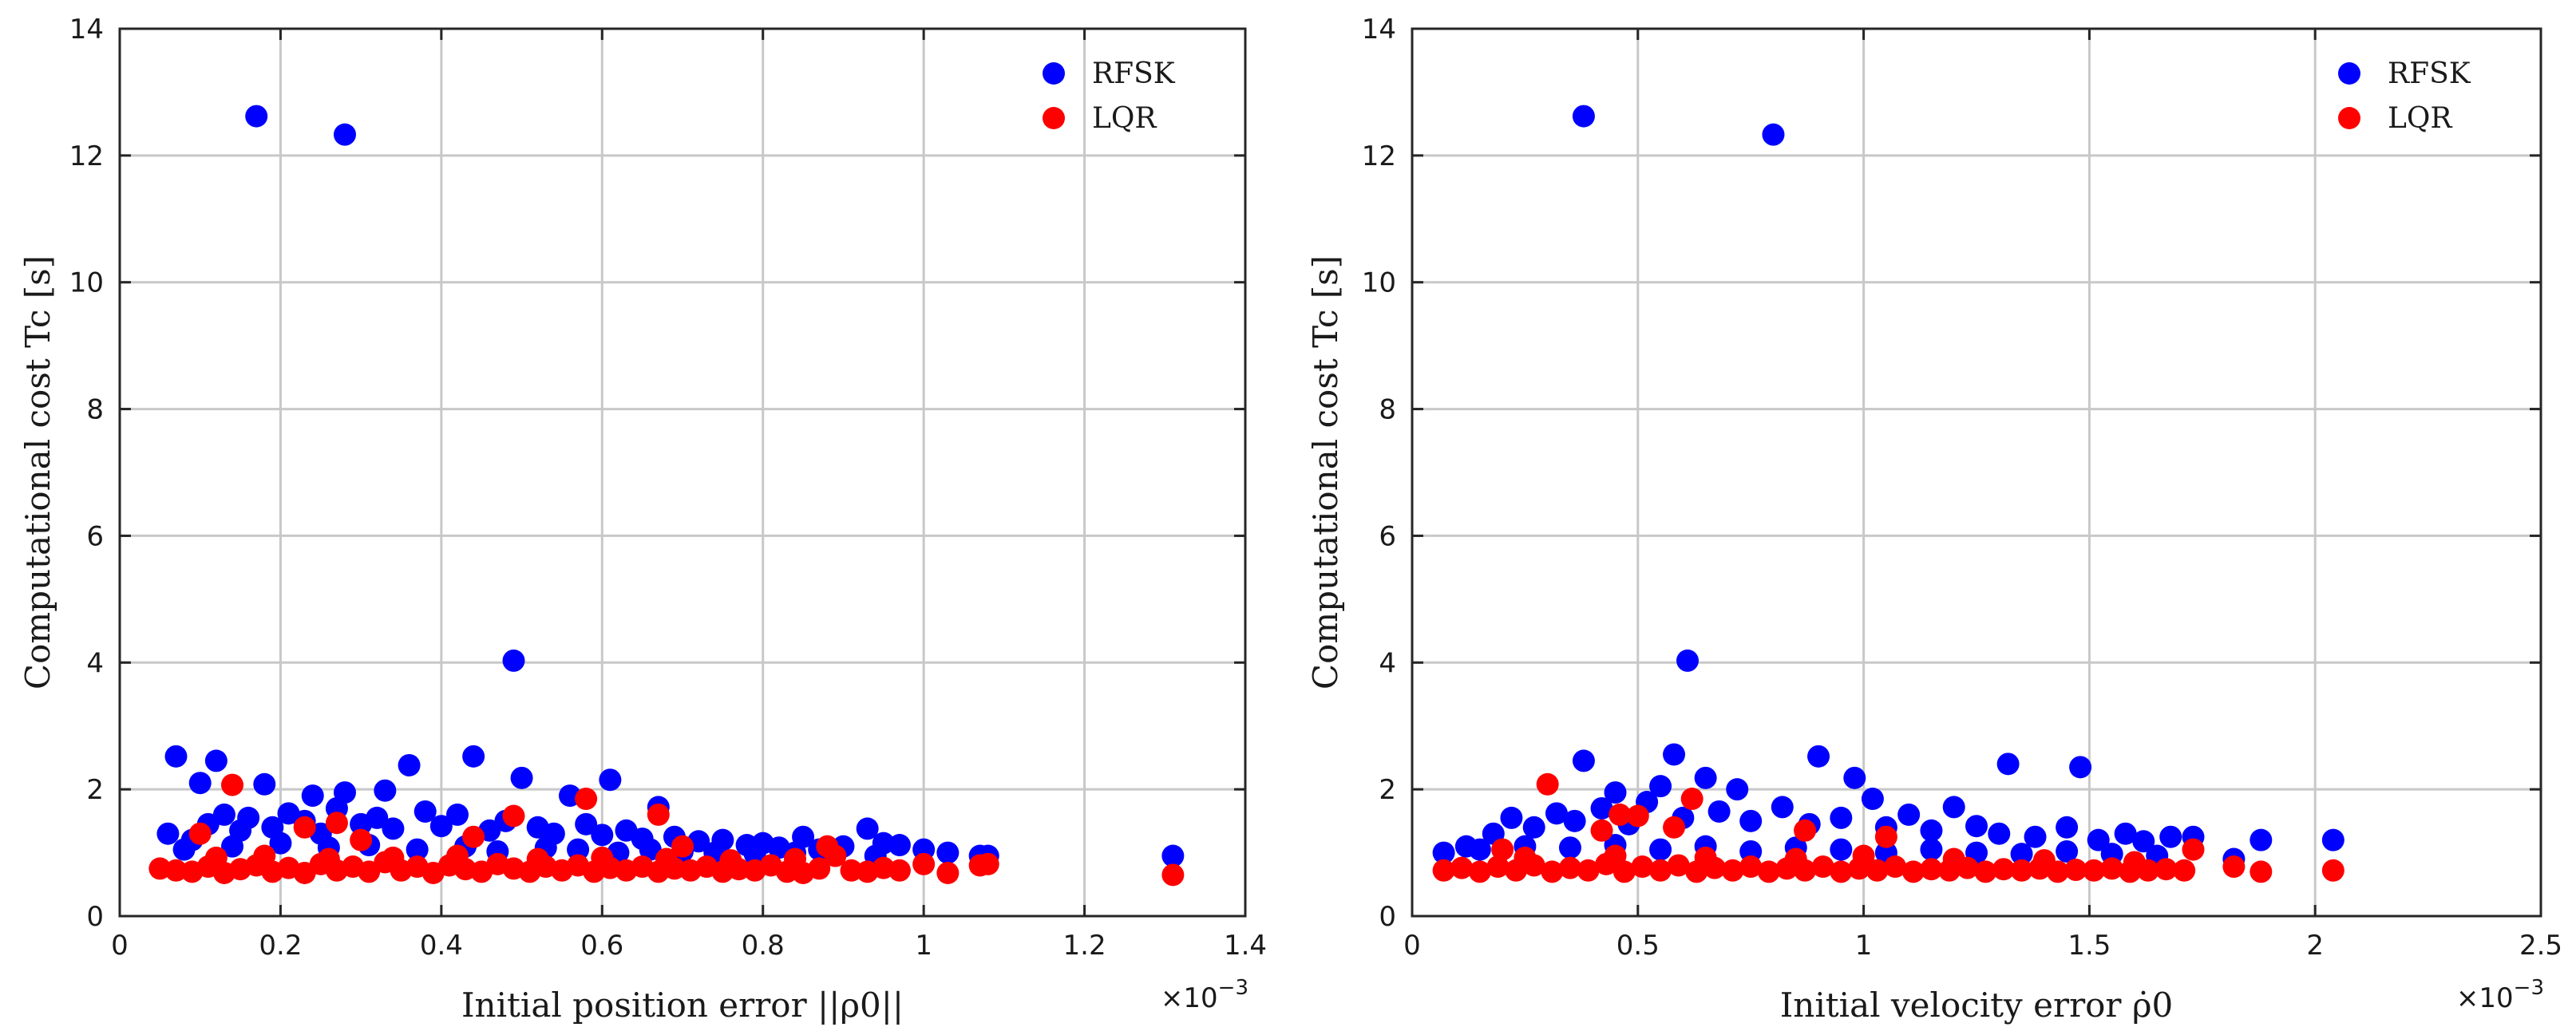  I want to click on x-tick-label: 0.5, so click(1638, 946).